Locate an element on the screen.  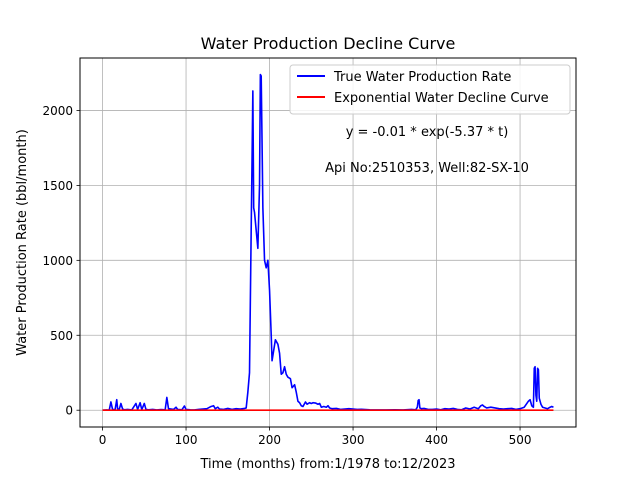
x-tick-label: 300 is located at coordinates (353, 440).